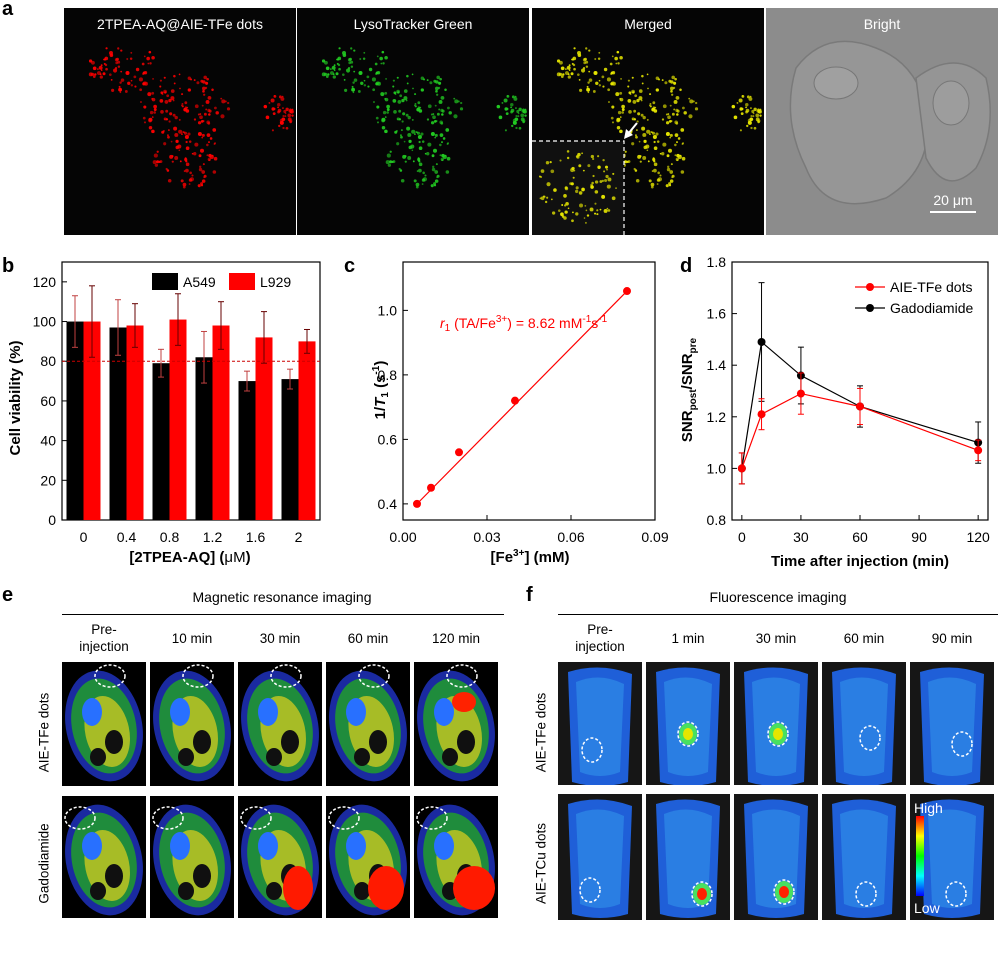 This screenshot has height=953, width=1000. What do you see at coordinates (388, 375) in the screenshot?
I see `chart-c-ytick-label: 0.8` at bounding box center [388, 375].